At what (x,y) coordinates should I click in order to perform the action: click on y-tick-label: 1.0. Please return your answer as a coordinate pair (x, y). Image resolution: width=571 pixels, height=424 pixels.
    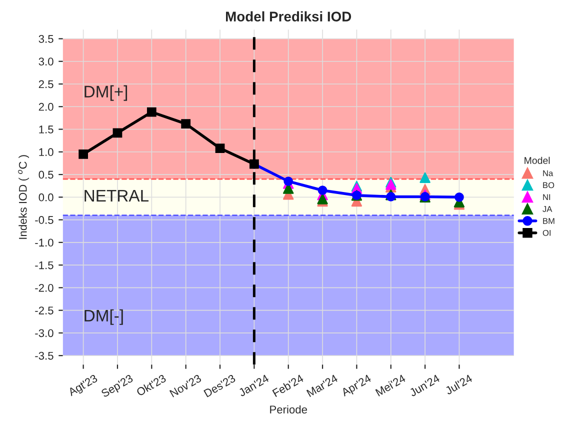
    Looking at the image, I should click on (46, 152).